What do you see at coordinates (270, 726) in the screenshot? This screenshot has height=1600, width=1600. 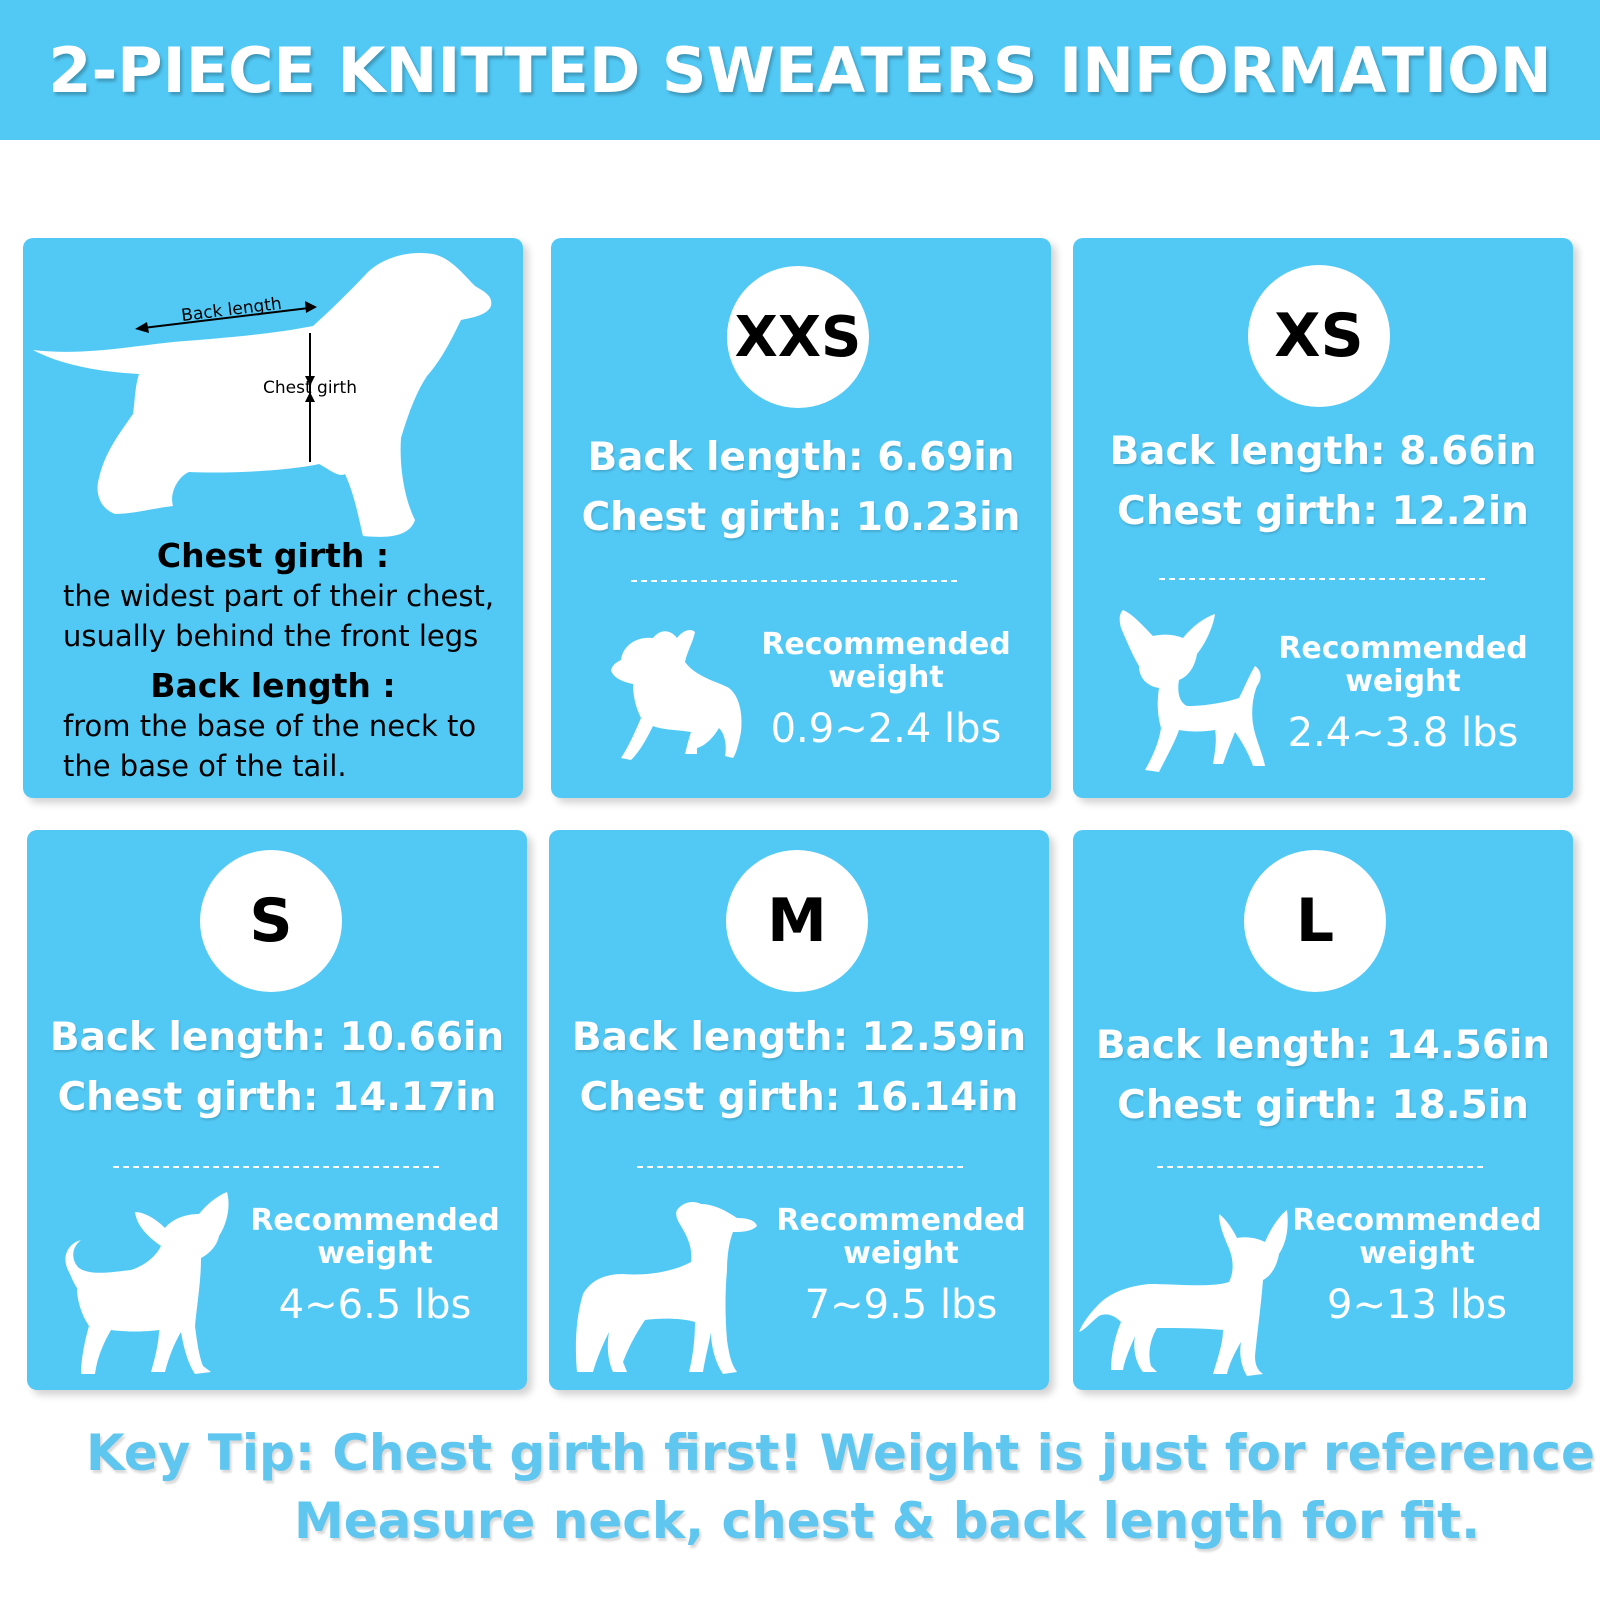 I see `back-length-desc-1: from the base of the neck to` at bounding box center [270, 726].